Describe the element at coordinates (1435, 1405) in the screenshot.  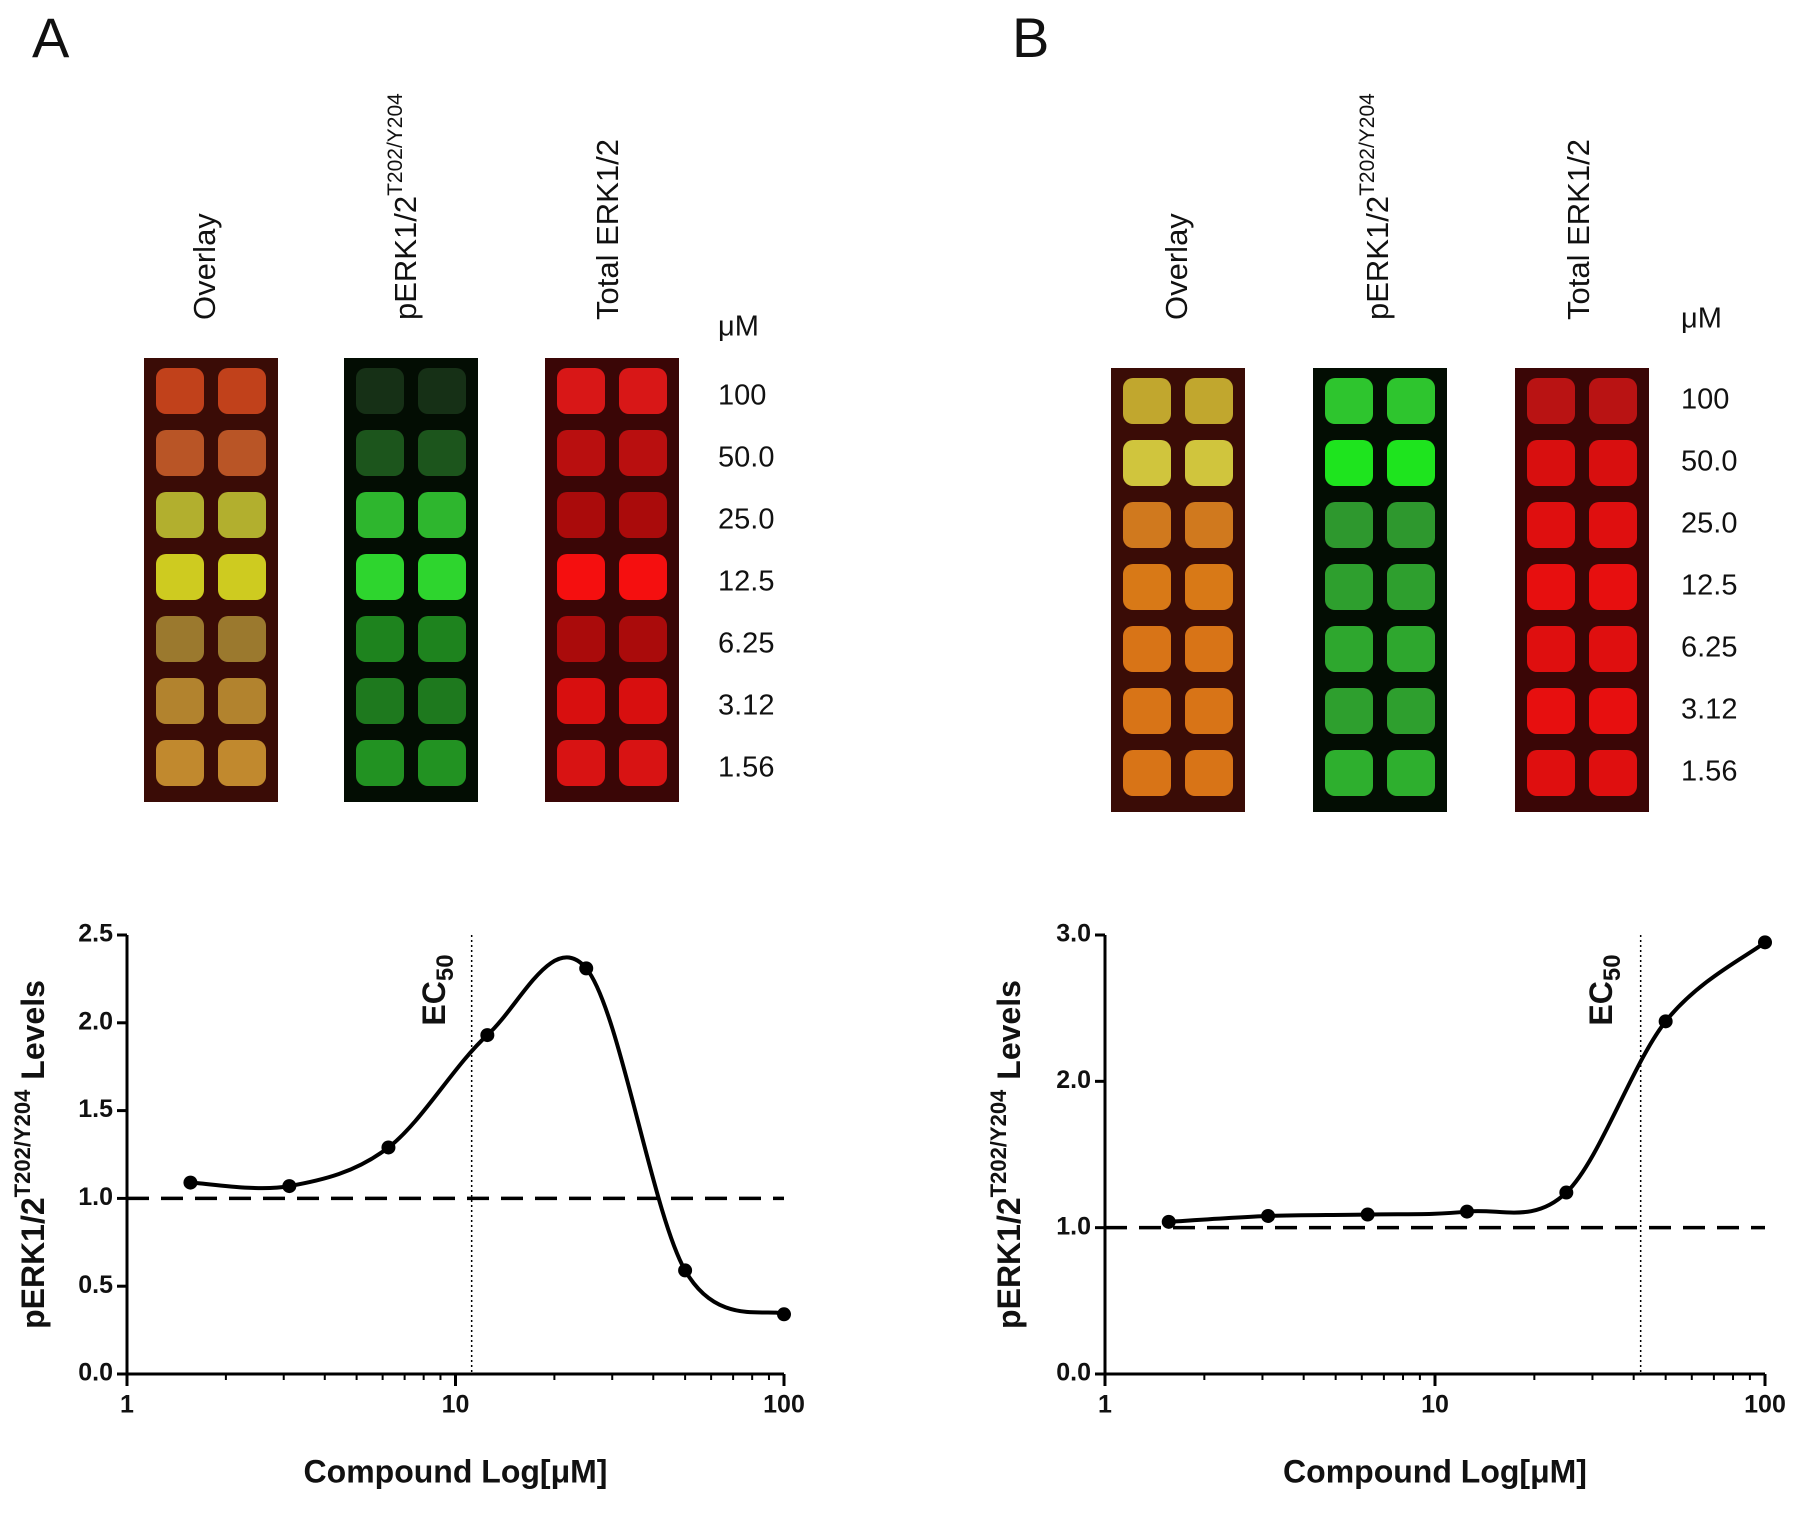
I see `x-tick-label: 10` at that location.